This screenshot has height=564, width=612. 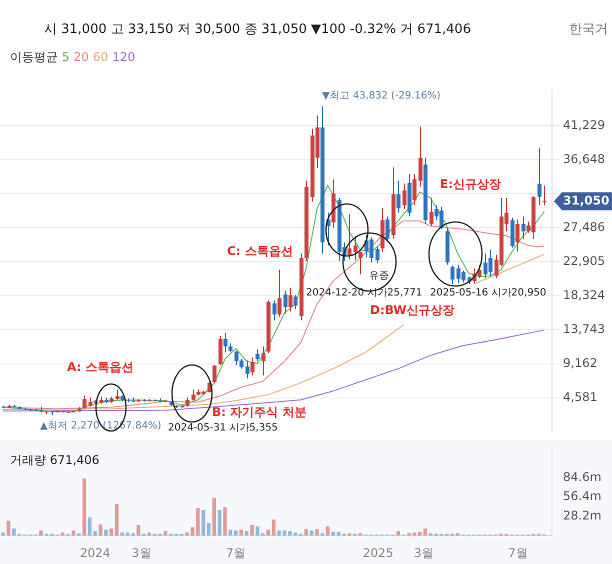 I want to click on chart-title: 거래량 671,406, so click(x=55, y=460).